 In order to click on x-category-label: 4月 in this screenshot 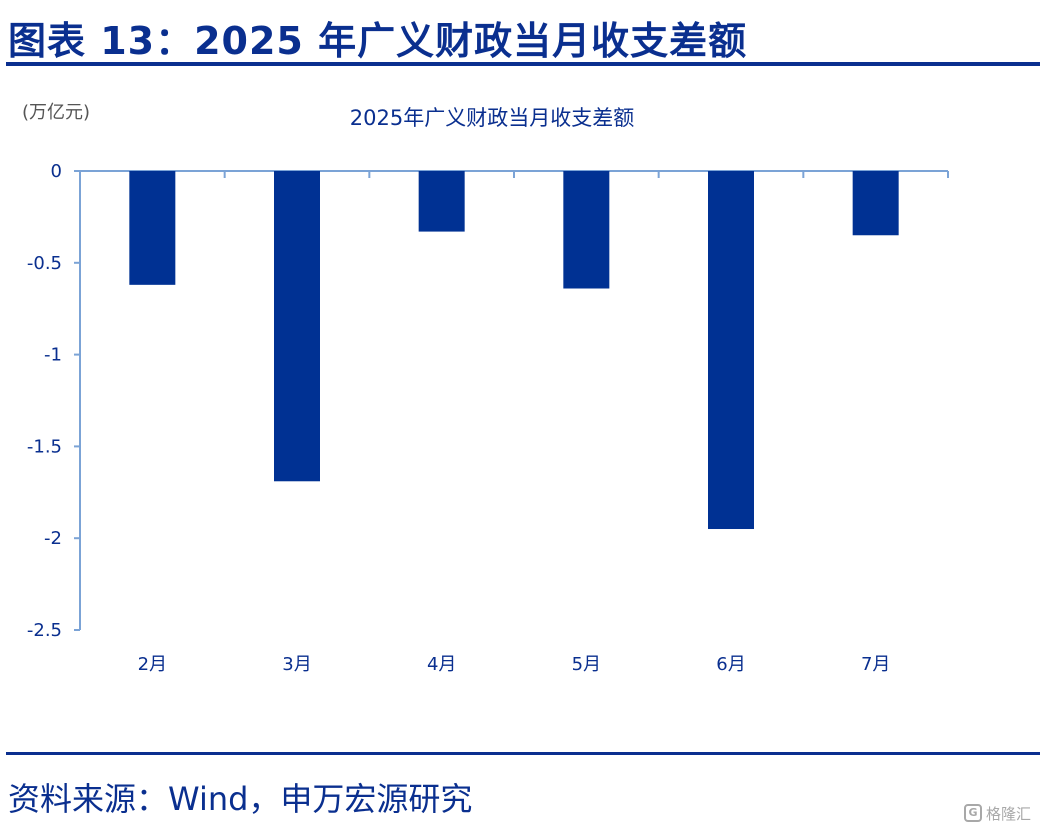, I will do `click(441, 664)`.